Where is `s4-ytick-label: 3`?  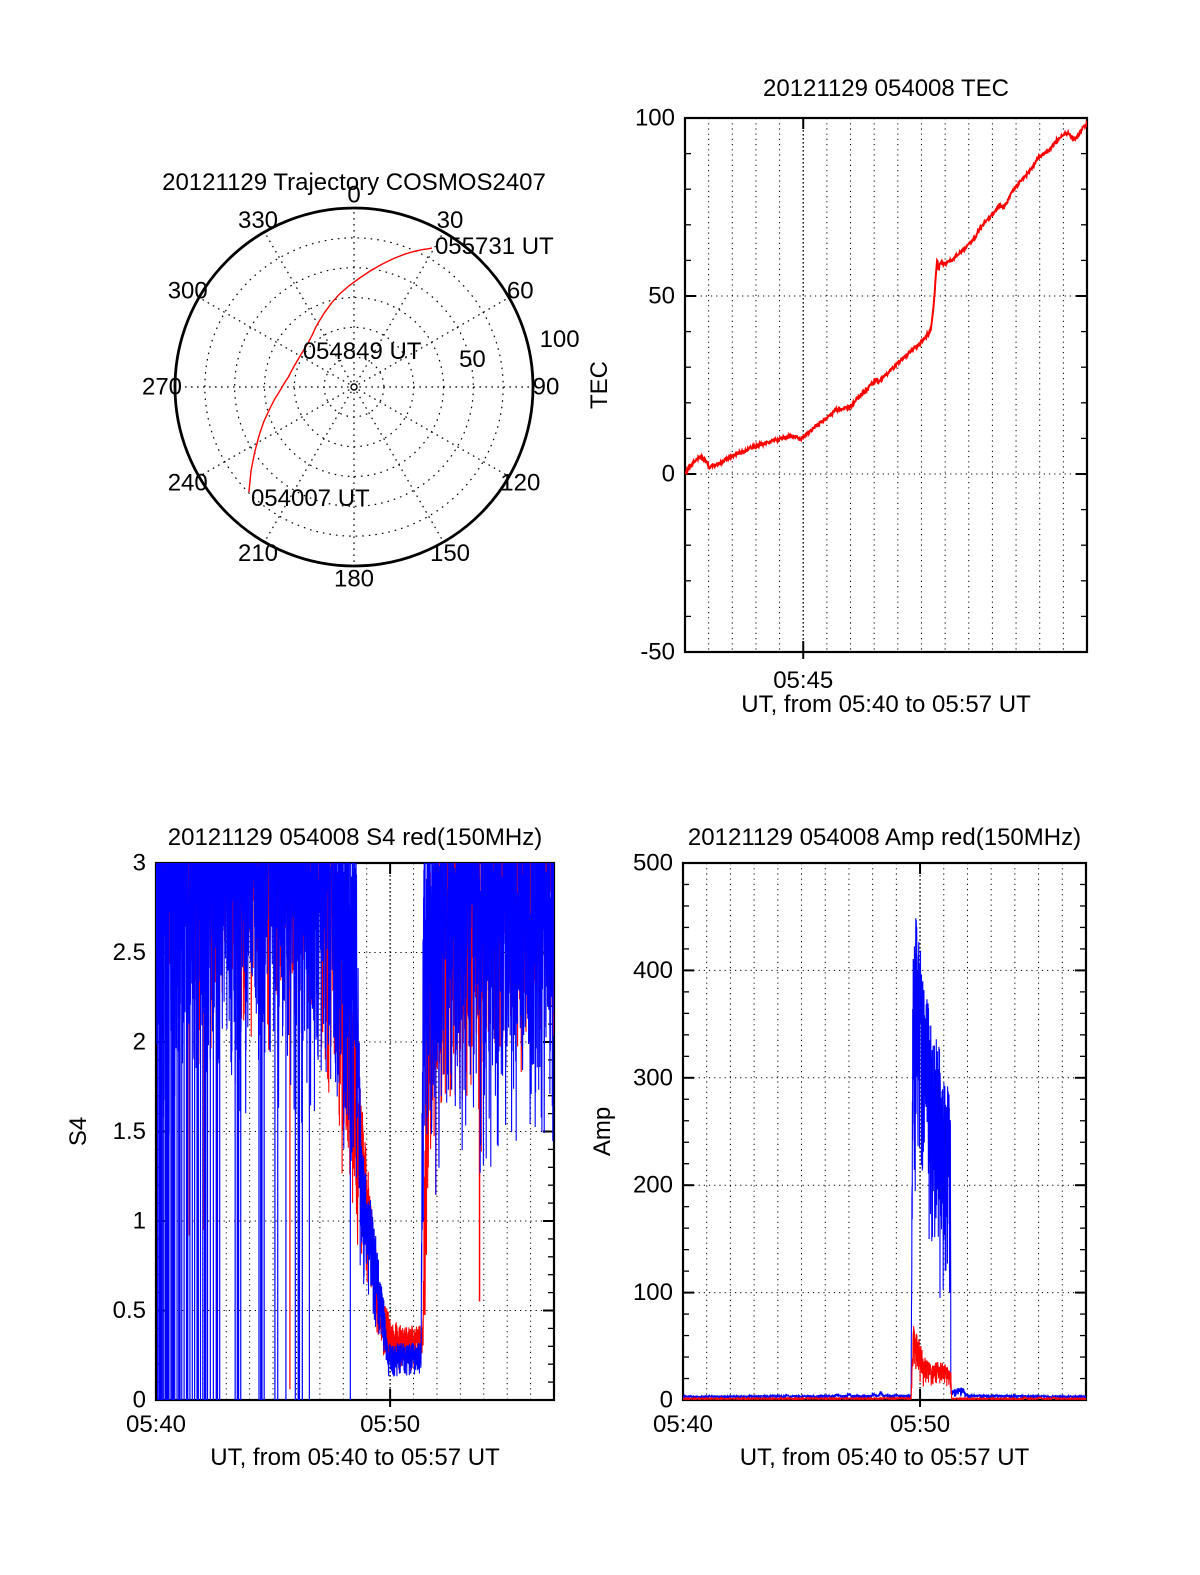
s4-ytick-label: 3 is located at coordinates (139, 863).